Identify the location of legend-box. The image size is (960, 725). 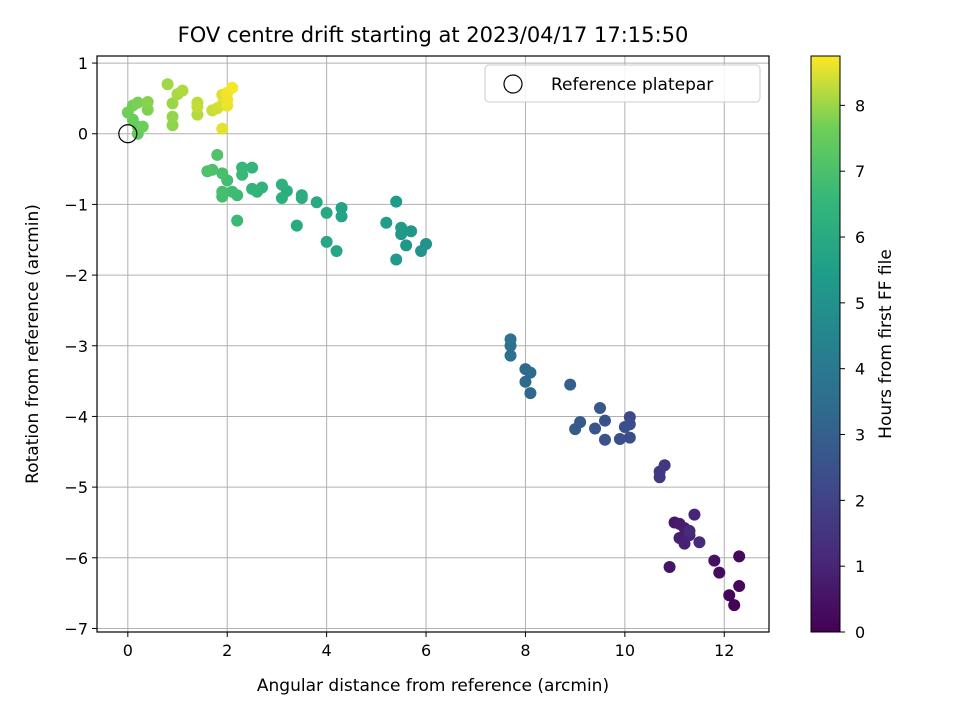
(622, 83).